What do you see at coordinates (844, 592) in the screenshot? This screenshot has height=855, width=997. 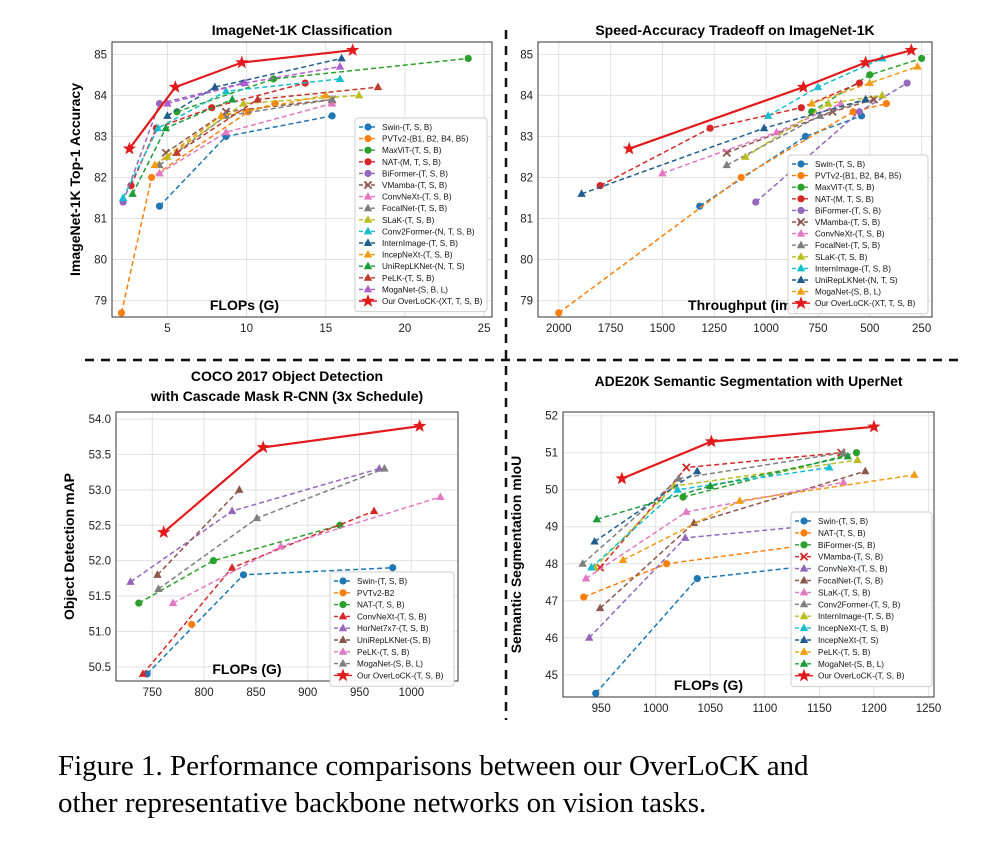 I see `legend-label: SLaK-(T, S, B)` at bounding box center [844, 592].